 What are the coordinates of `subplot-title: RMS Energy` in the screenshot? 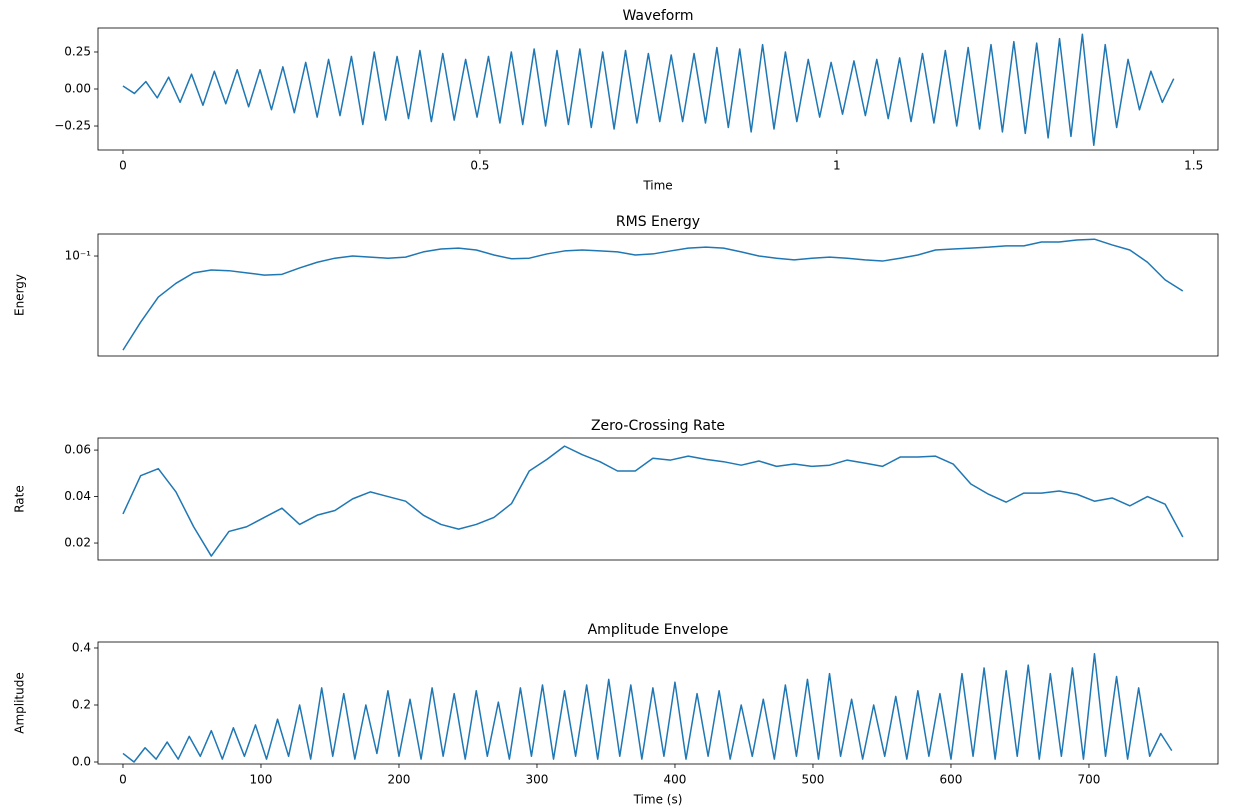 It's located at (658, 222).